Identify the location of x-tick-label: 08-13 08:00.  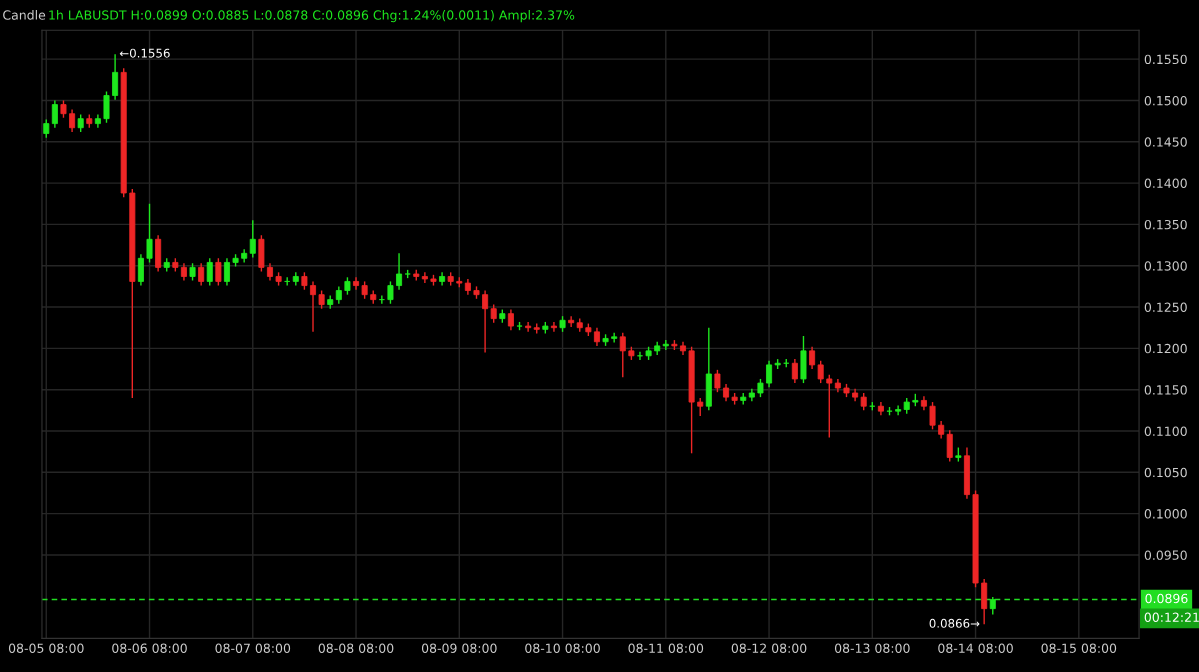
(872, 648).